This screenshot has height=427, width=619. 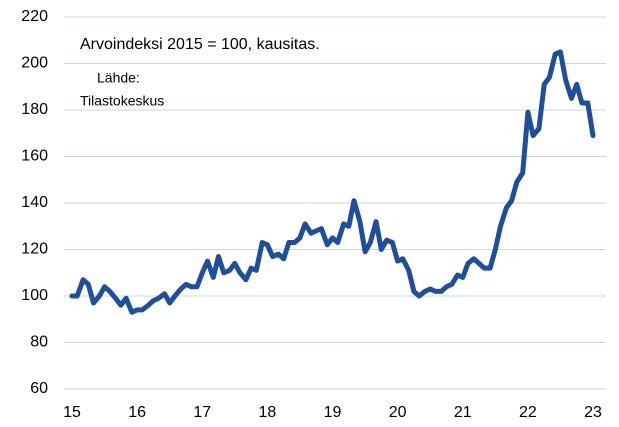 I want to click on y-tick-label: 60, so click(x=39, y=388).